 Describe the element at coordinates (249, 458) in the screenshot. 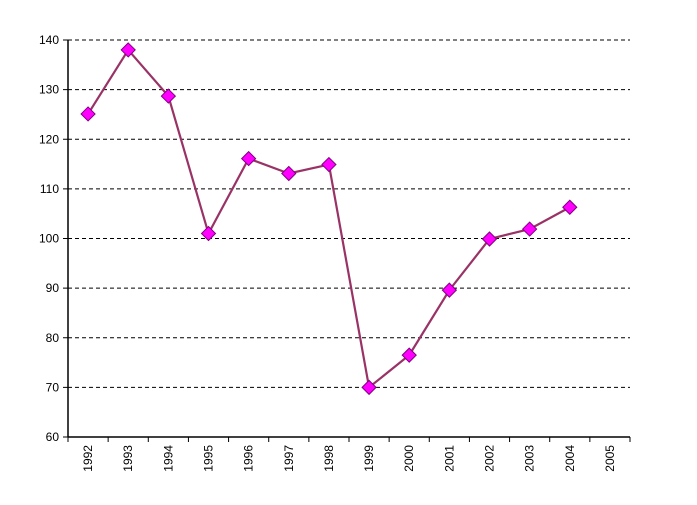

I see `x-tick-label: 1996` at that location.